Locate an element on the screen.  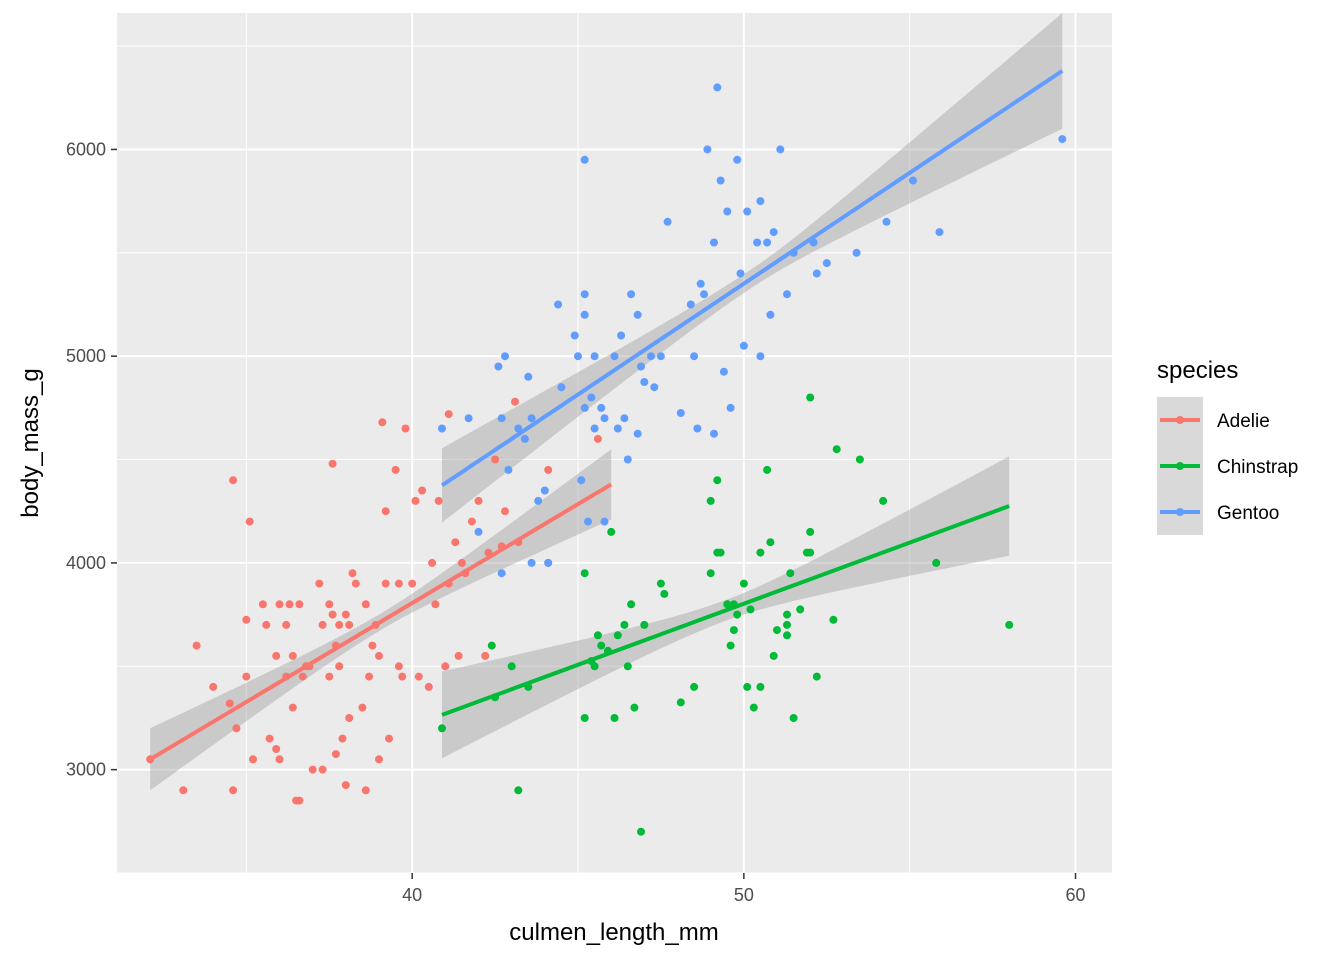
legend-point-swatch is located at coordinates (1180, 512).